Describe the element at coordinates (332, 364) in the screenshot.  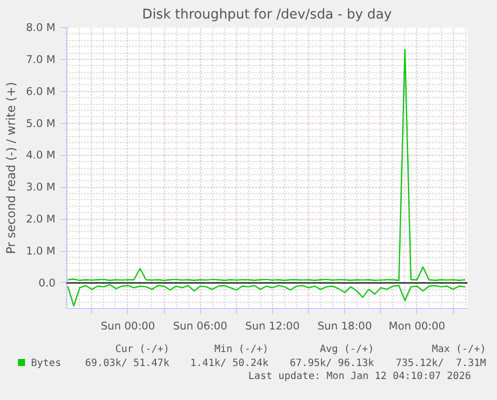
I see `text: 67.95k/ 96.13k` at that location.